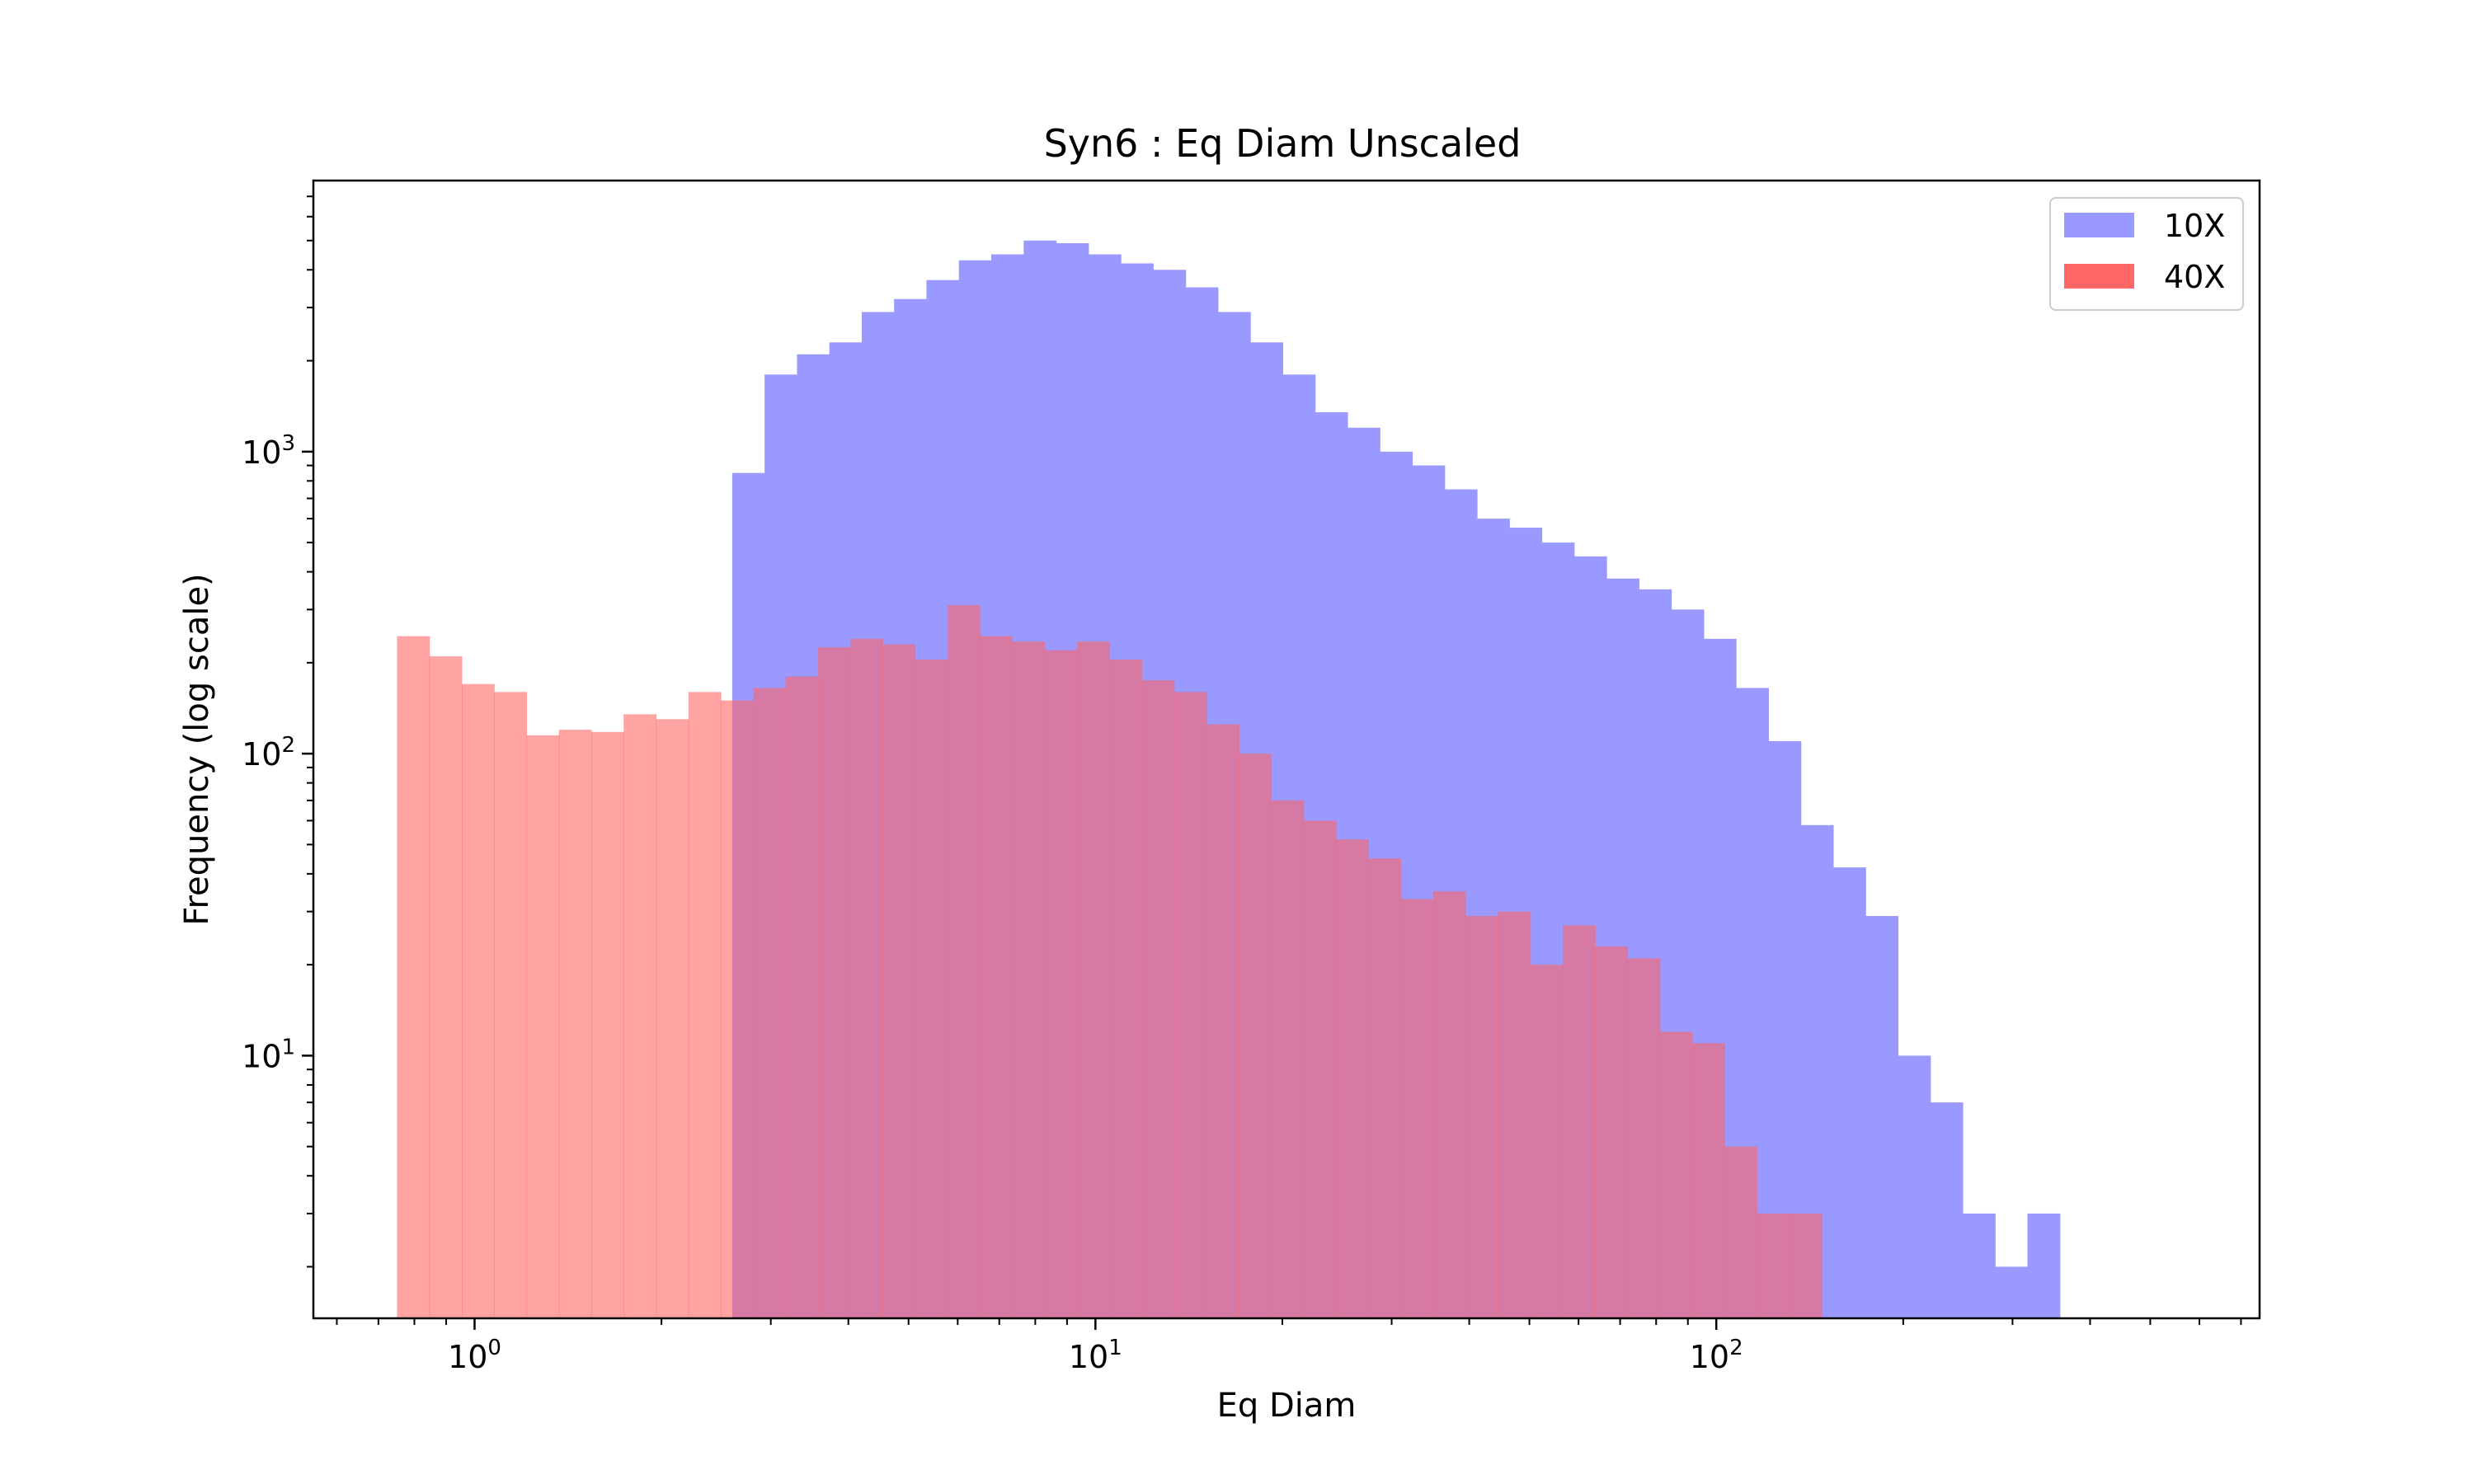  I want to click on legend-swatch-10x, so click(2099, 225).